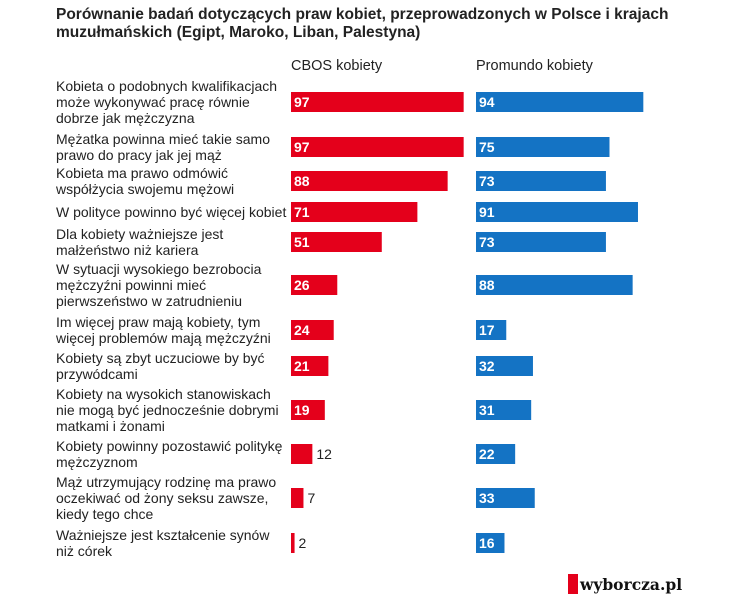 The width and height of the screenshot is (736, 612). Describe the element at coordinates (487, 410) in the screenshot. I see `data-label: 31` at that location.